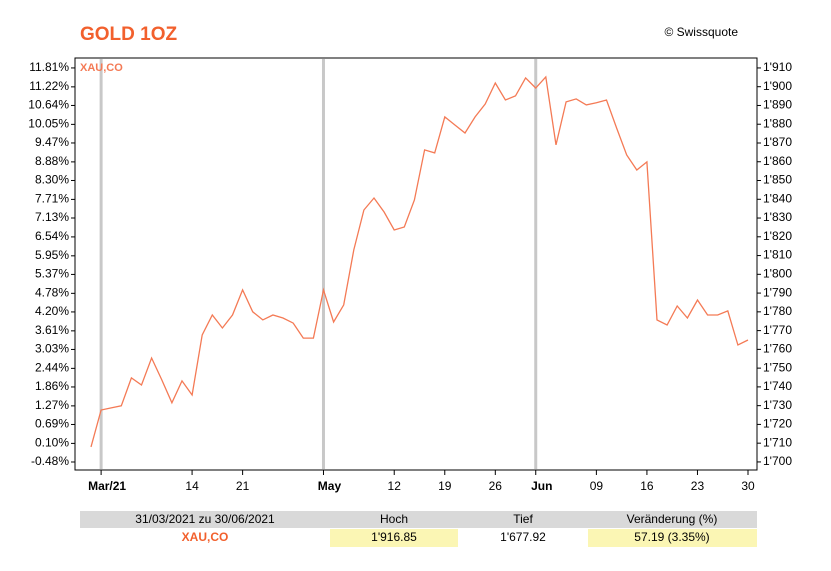 This screenshot has height=571, width=831. I want to click on y2-tick-label: 8.88%, so click(52, 161).